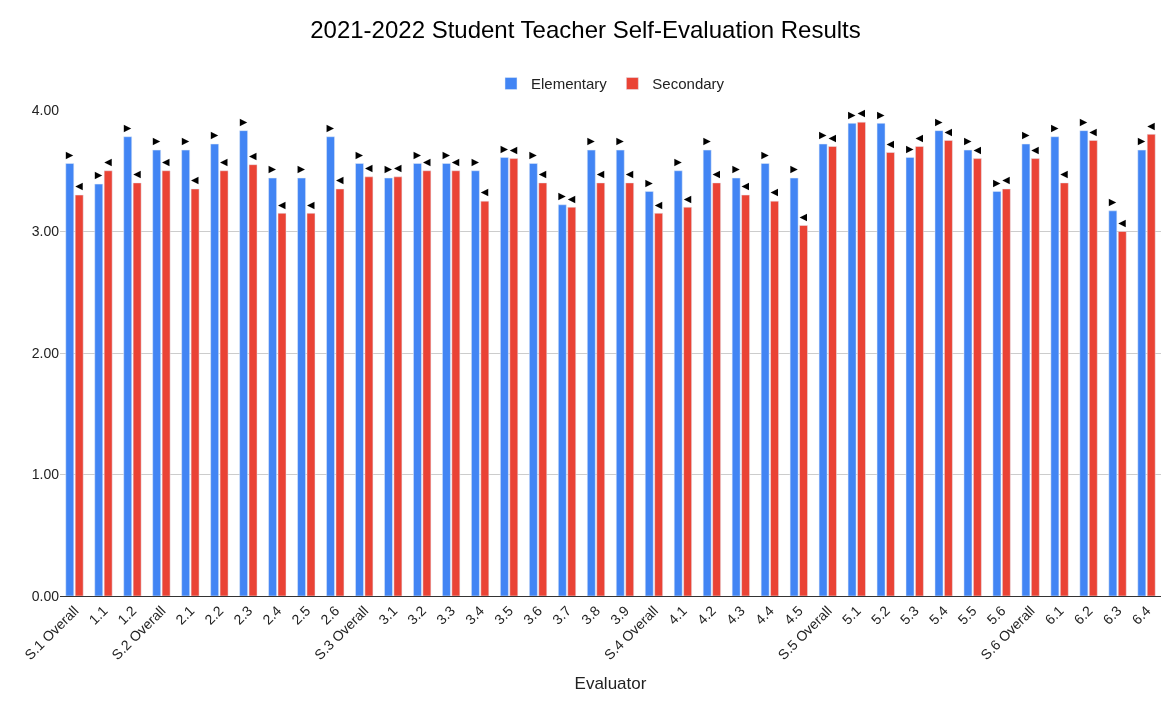 The image size is (1171, 706). Describe the element at coordinates (417, 615) in the screenshot. I see `x-tick-label: 3.2` at that location.